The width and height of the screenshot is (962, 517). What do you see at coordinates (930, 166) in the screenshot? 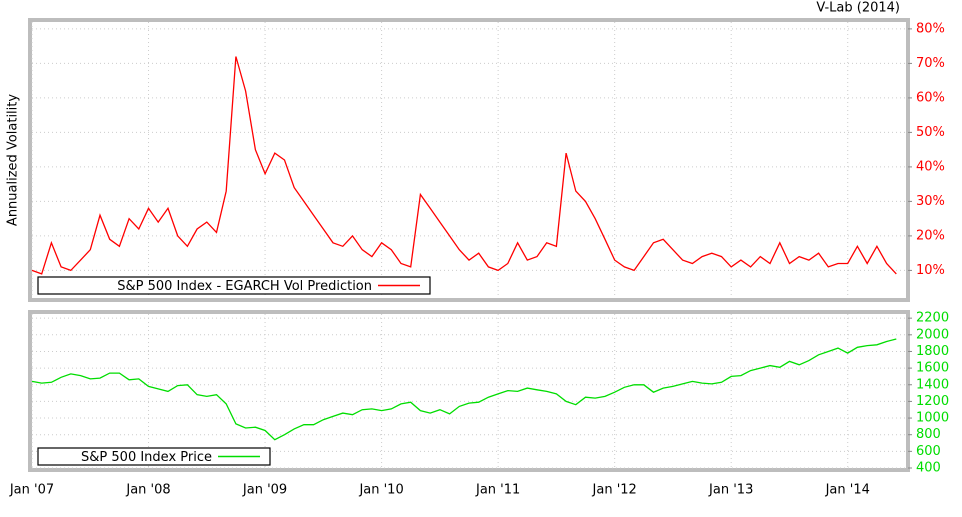
I see `y-tick-label: 40%` at bounding box center [930, 166].